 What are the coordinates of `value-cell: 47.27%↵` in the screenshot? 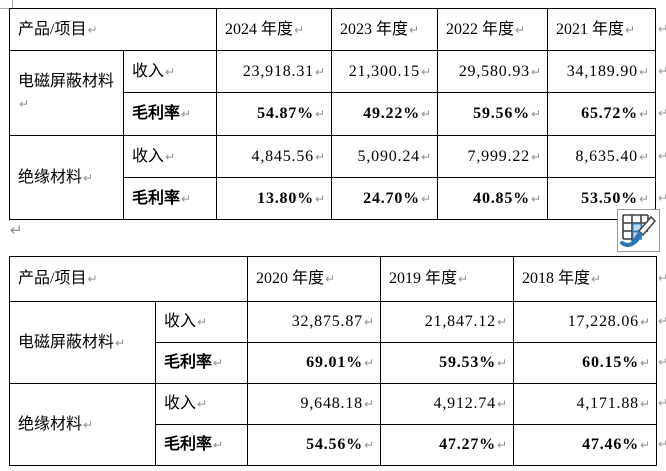 It's located at (447, 445).